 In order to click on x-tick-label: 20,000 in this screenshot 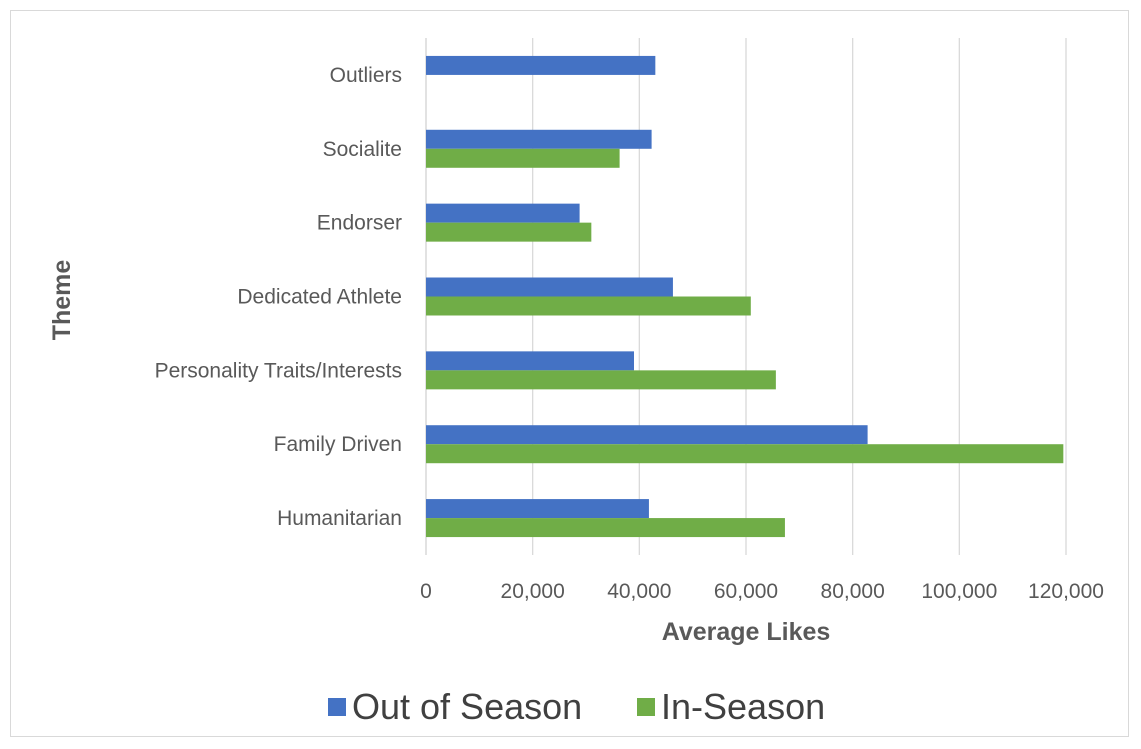, I will do `click(533, 591)`.